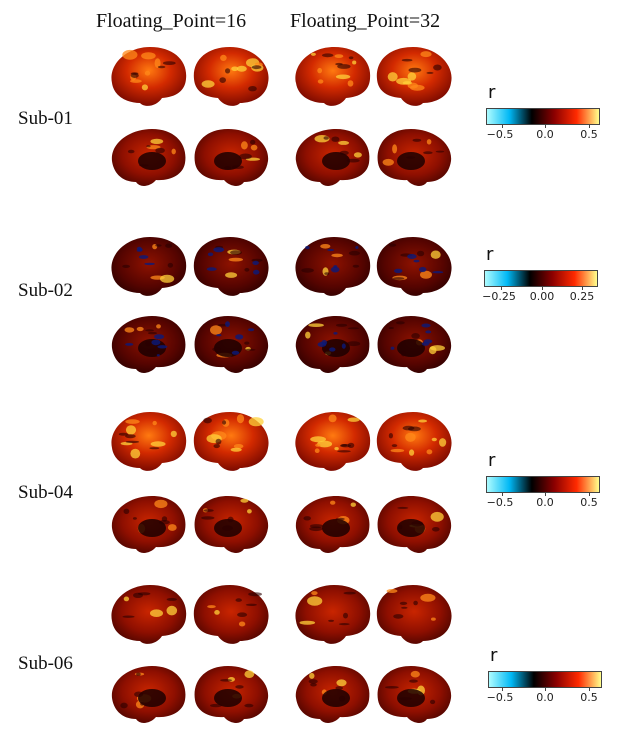 This screenshot has width=636, height=738. What do you see at coordinates (45, 663) in the screenshot?
I see `row-label-sub-06: Sub-06` at bounding box center [45, 663].